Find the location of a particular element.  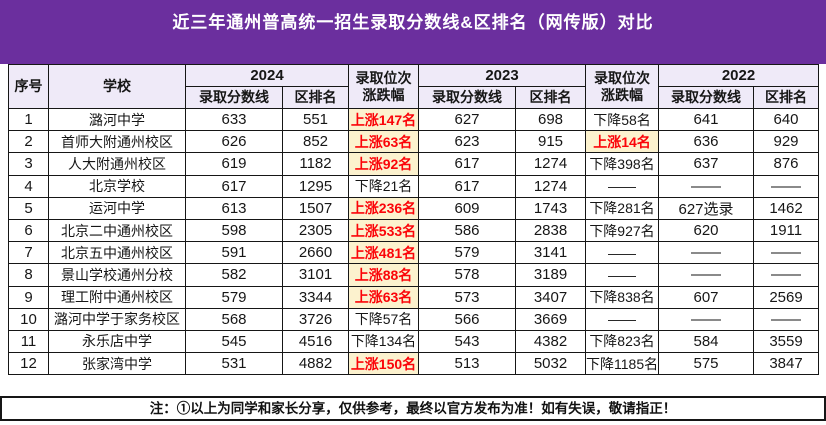

cell-school: 运河中学 is located at coordinates (117, 208).